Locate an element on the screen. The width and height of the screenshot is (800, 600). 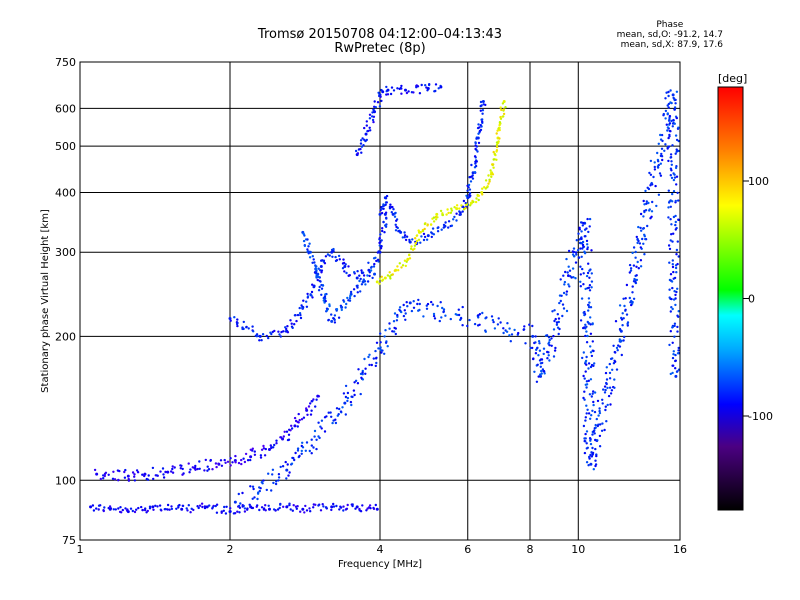
series-f1-cusp is located at coordinates (339, 277).